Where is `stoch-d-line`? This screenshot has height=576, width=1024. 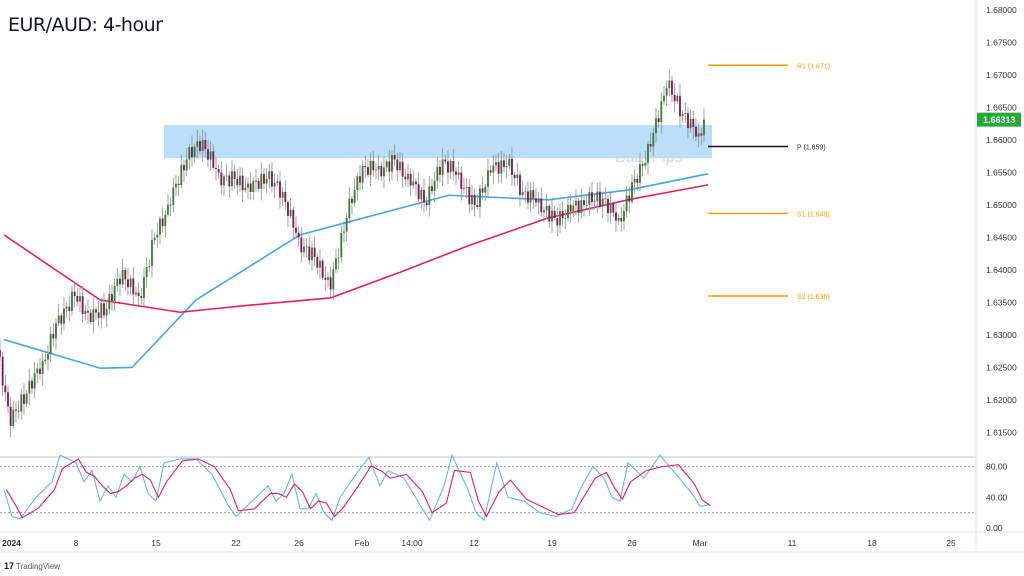
stoch-d-line is located at coordinates (358, 488).